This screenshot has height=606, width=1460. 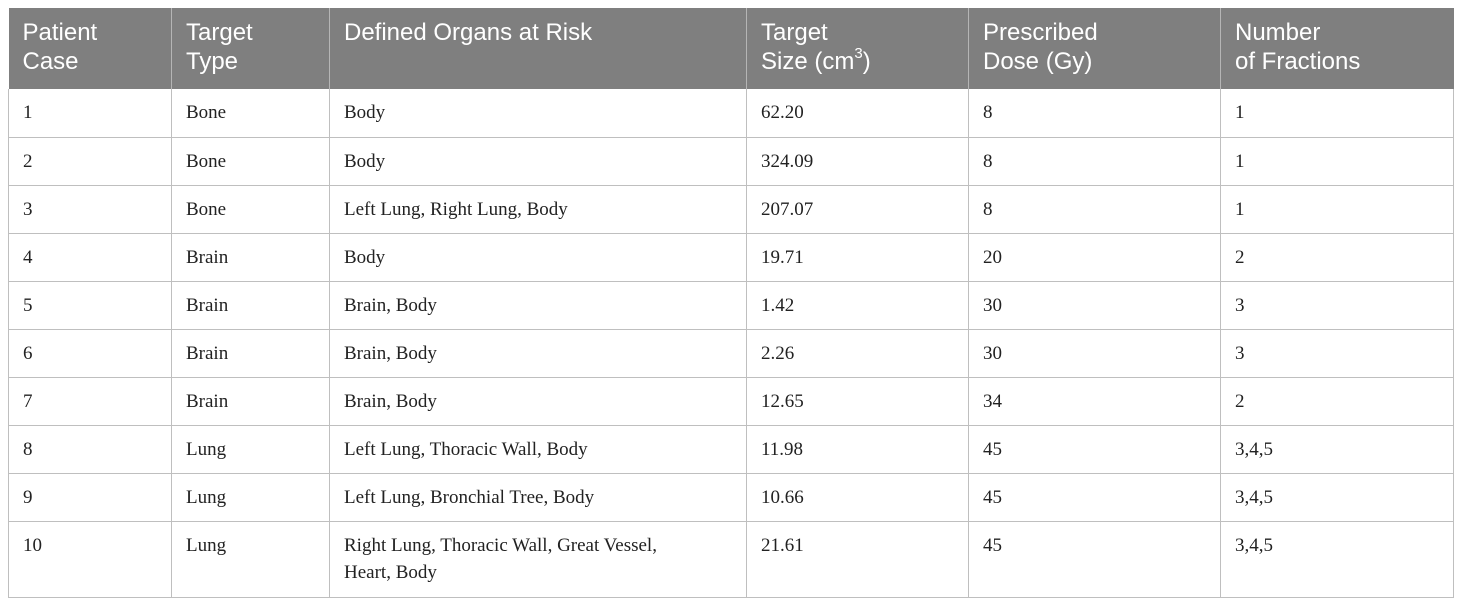 What do you see at coordinates (50, 61) in the screenshot?
I see `header-line: Case` at bounding box center [50, 61].